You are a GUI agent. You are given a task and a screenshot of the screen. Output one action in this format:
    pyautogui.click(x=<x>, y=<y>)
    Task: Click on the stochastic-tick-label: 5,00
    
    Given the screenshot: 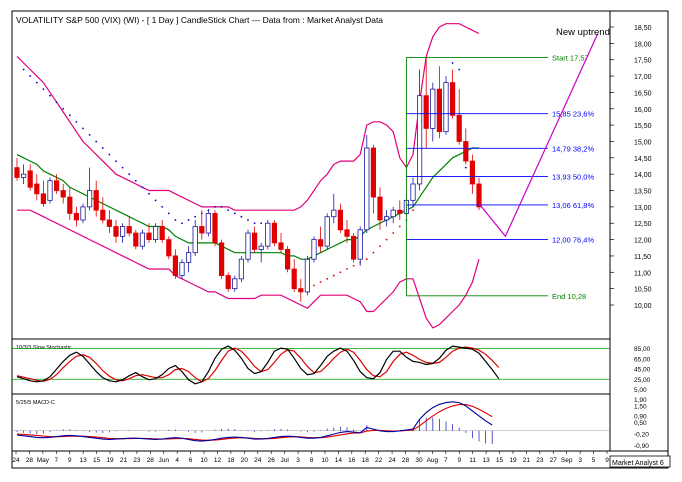 What is the action you would take?
    pyautogui.click(x=640, y=390)
    